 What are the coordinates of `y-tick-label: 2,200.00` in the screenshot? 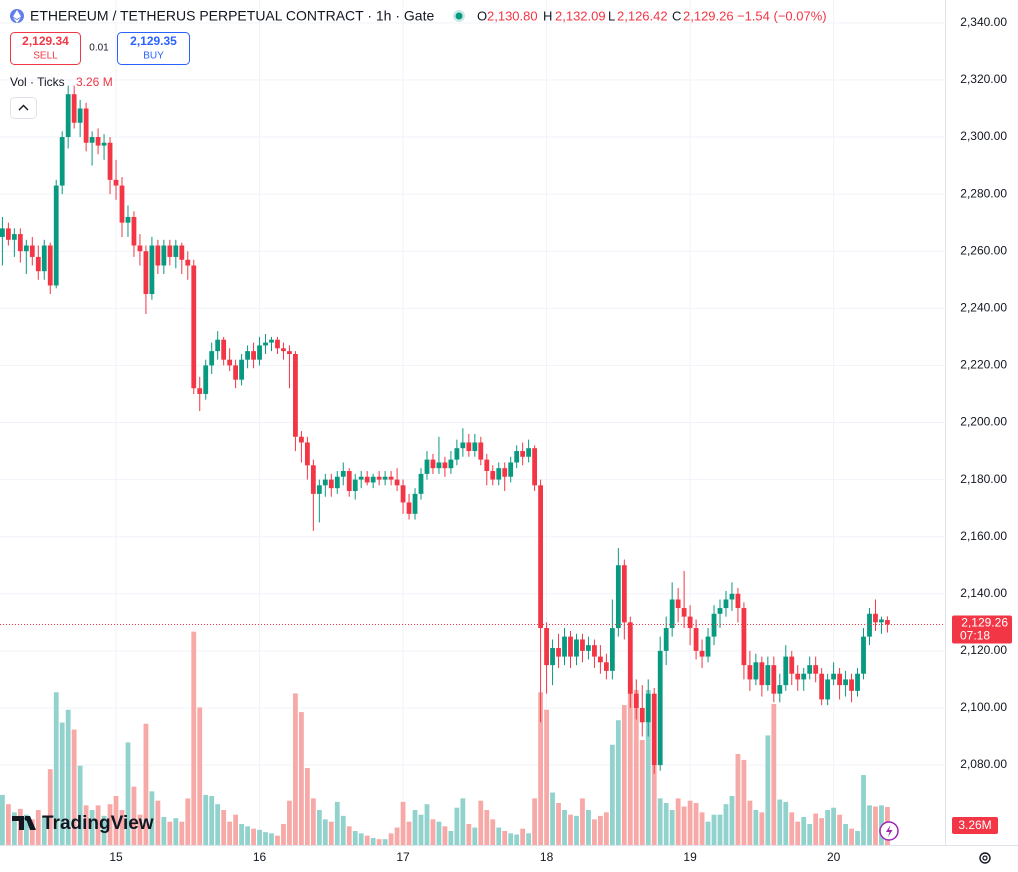 It's located at (983, 422).